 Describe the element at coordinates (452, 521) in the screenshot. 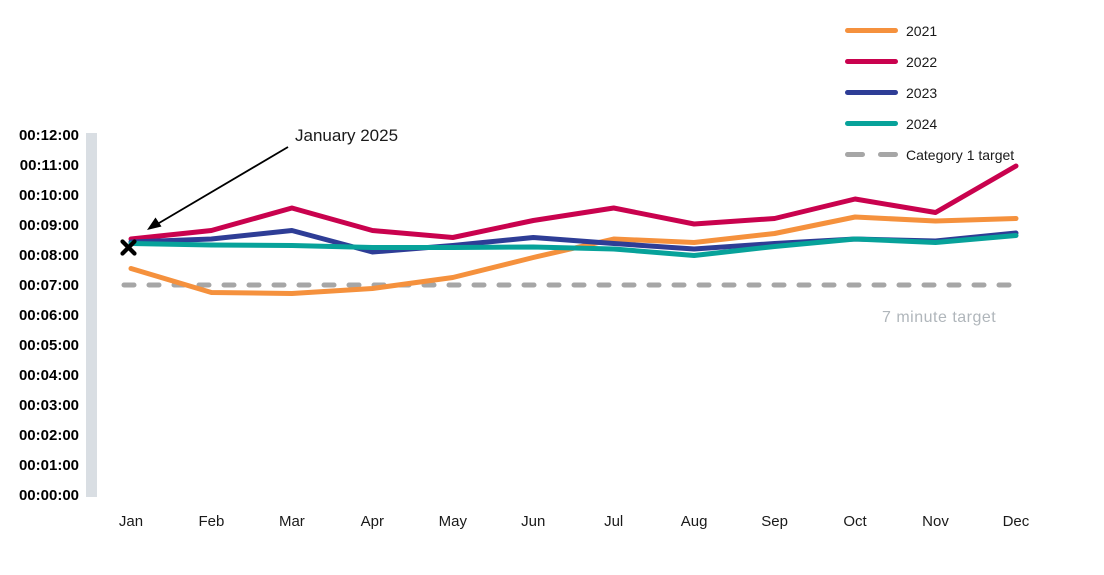

I see `x-axis-tick-label: May` at that location.